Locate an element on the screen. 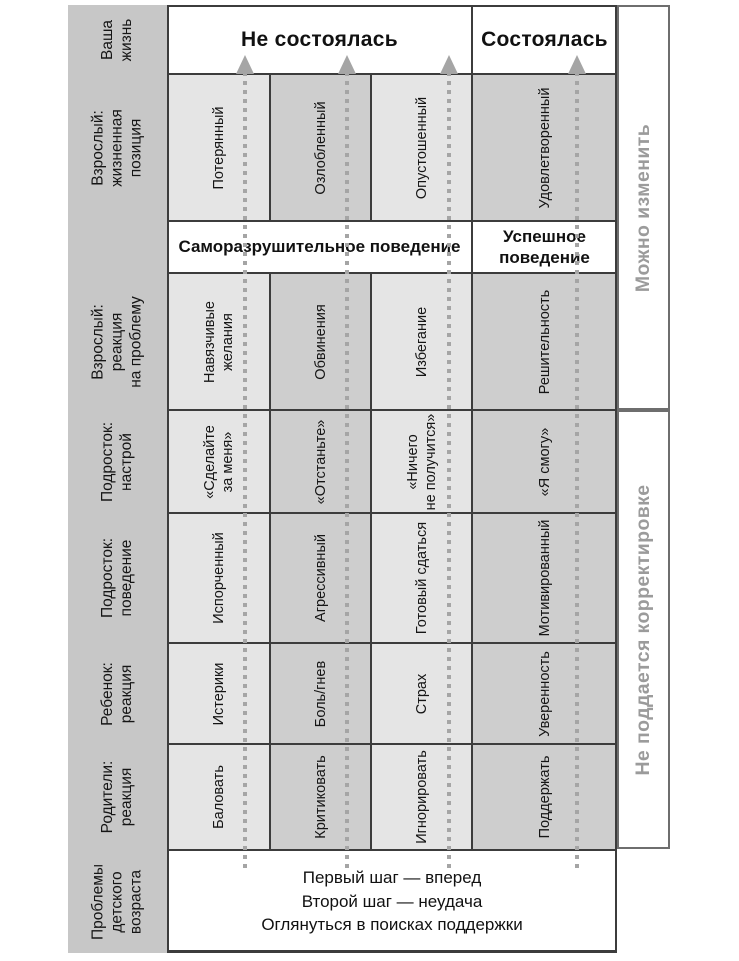 The width and height of the screenshot is (739, 961). cell-avoidance: Избегание is located at coordinates (421, 341).